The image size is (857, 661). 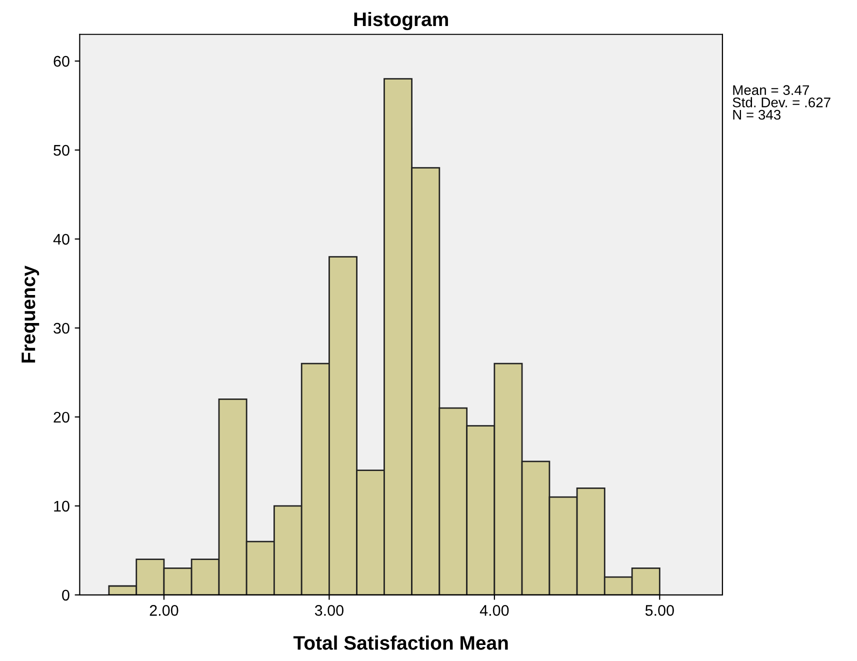 I want to click on x-axis-title: Total Satisfaction Mean, so click(x=400, y=643).